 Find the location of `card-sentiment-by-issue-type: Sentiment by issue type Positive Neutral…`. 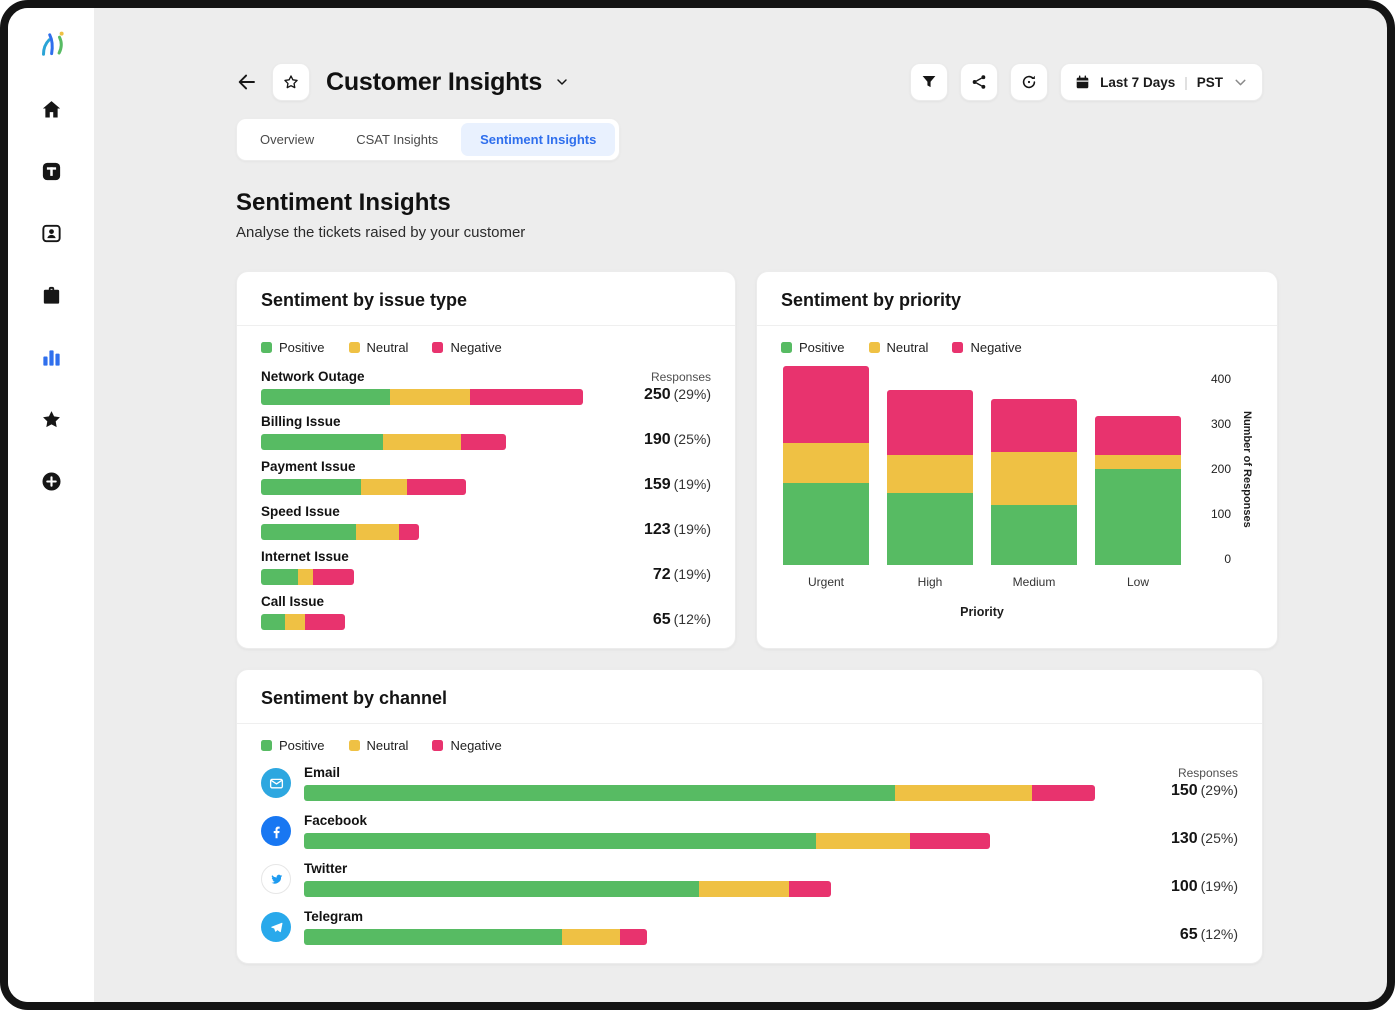

card-sentiment-by-issue-type: Sentiment by issue type Positive Neutral… is located at coordinates (486, 460).